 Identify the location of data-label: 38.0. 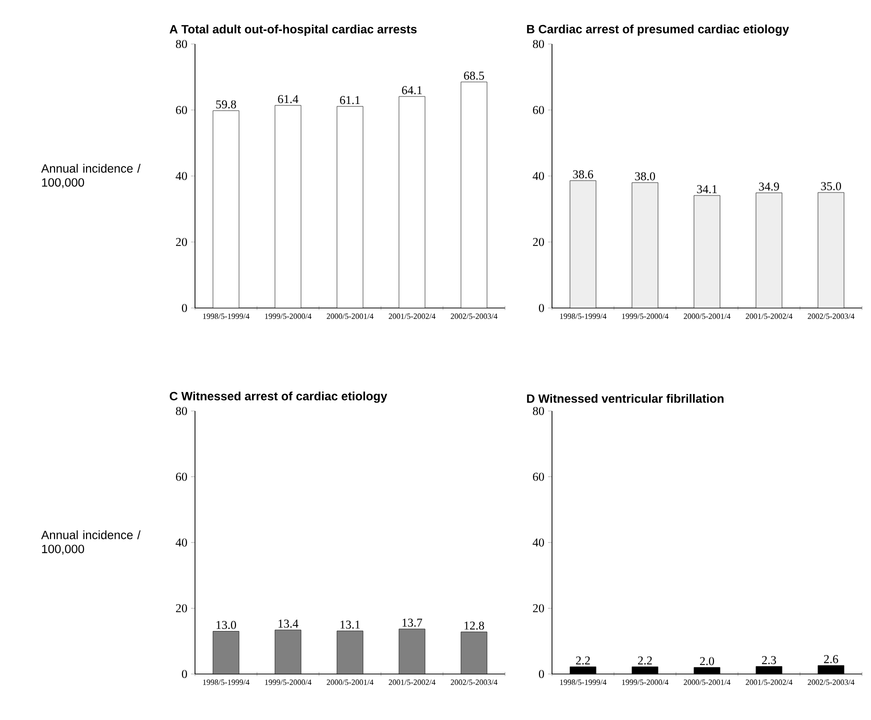
(645, 176).